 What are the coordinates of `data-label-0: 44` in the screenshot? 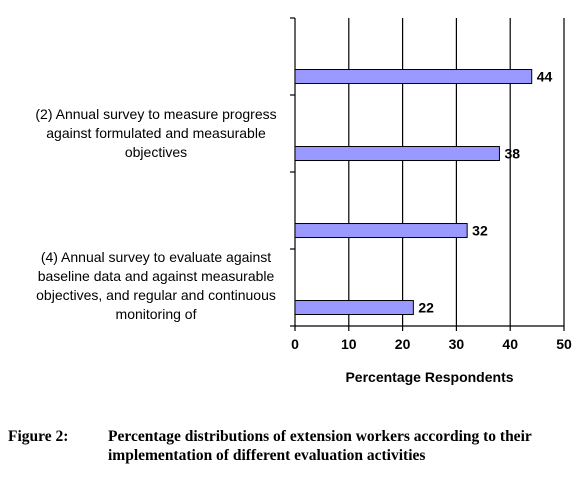 It's located at (545, 77).